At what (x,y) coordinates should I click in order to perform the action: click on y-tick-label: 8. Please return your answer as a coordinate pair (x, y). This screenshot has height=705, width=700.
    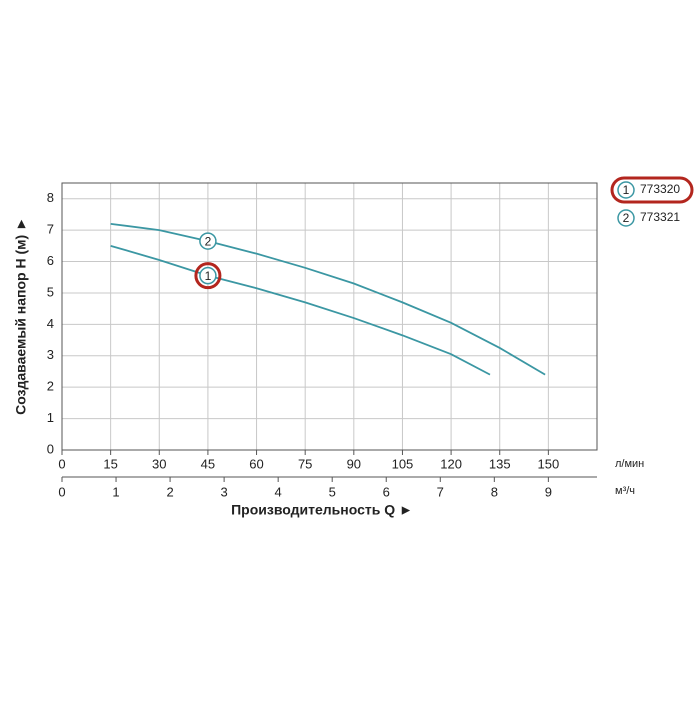
    Looking at the image, I should click on (50, 197).